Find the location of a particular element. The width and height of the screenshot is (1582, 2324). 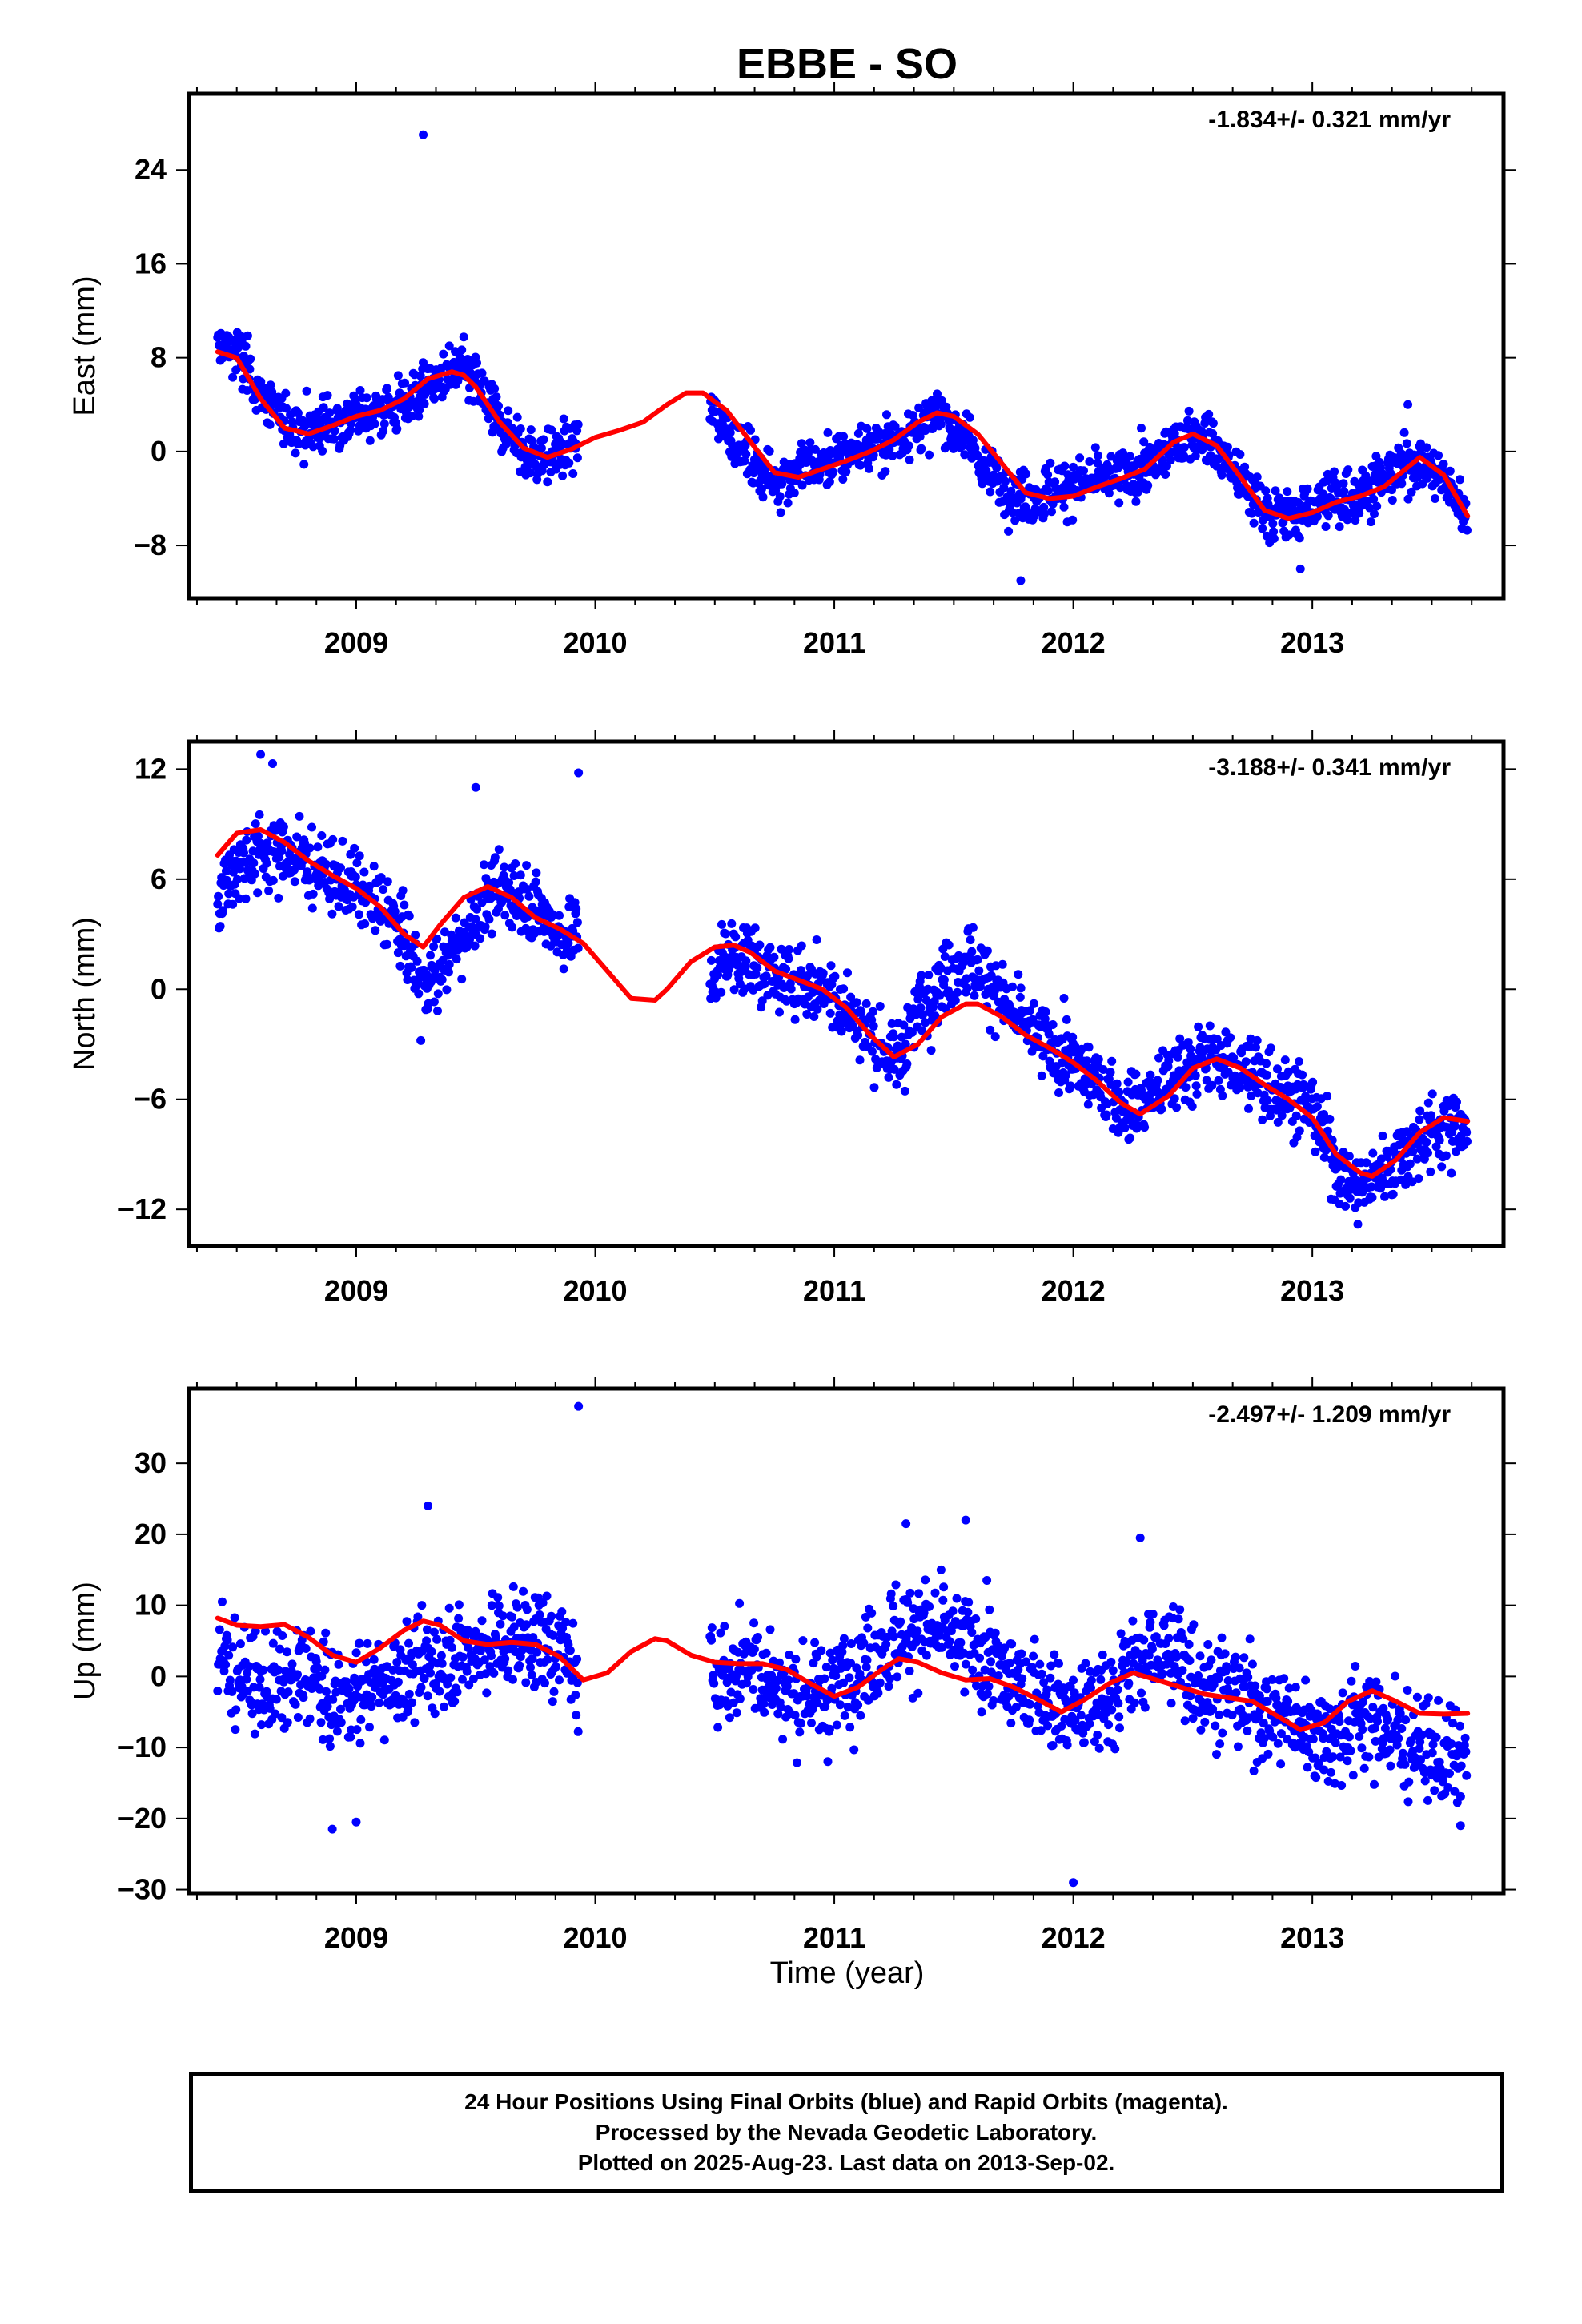

outlier-point is located at coordinates (1408, 404).